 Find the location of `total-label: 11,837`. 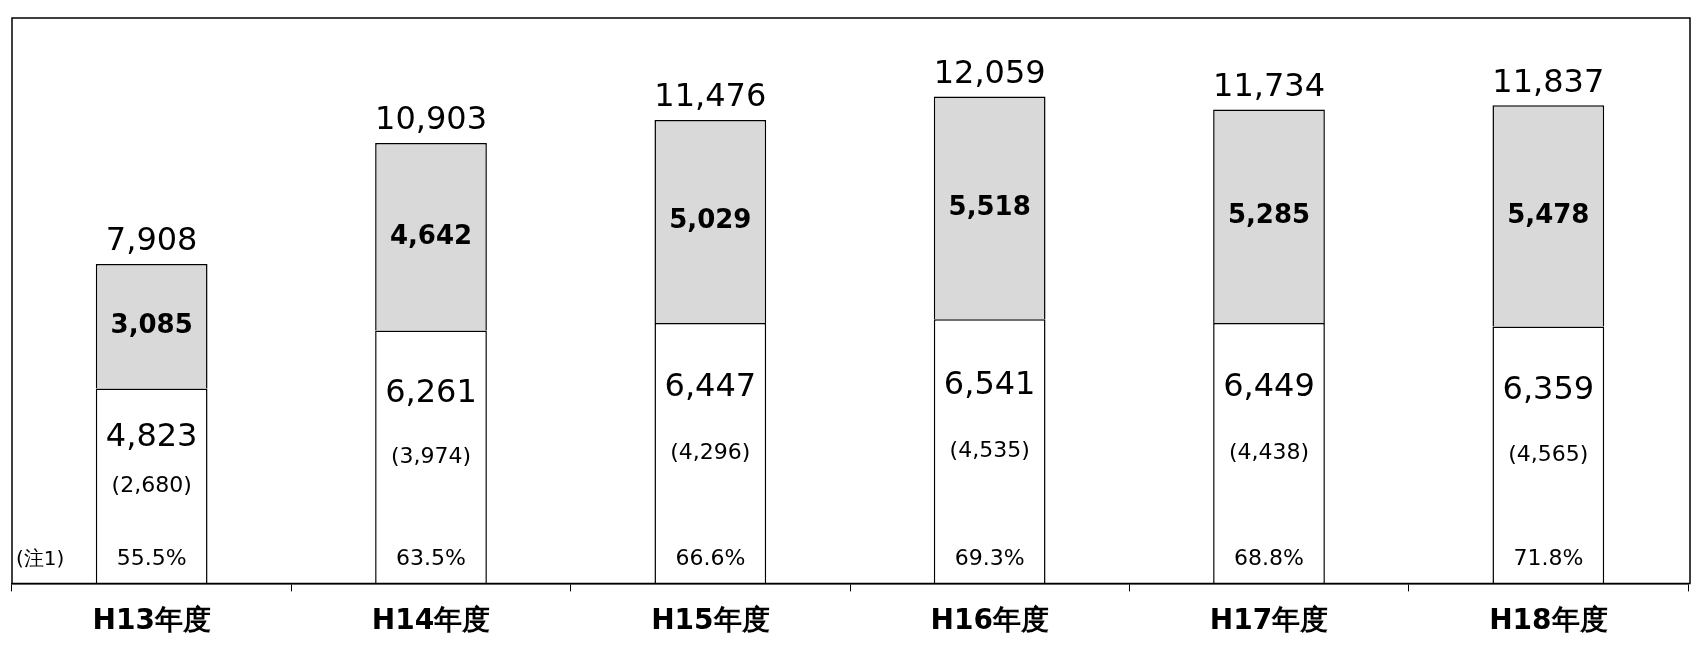

total-label: 11,837 is located at coordinates (1548, 80).